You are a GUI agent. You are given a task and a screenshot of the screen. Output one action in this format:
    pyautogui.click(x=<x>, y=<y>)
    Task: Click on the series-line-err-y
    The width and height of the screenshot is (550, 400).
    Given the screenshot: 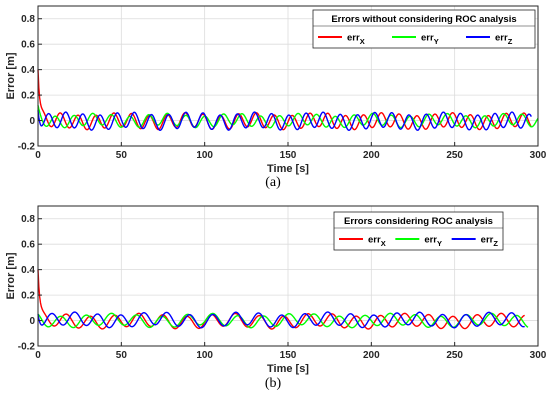 What is the action you would take?
    pyautogui.click(x=283, y=320)
    